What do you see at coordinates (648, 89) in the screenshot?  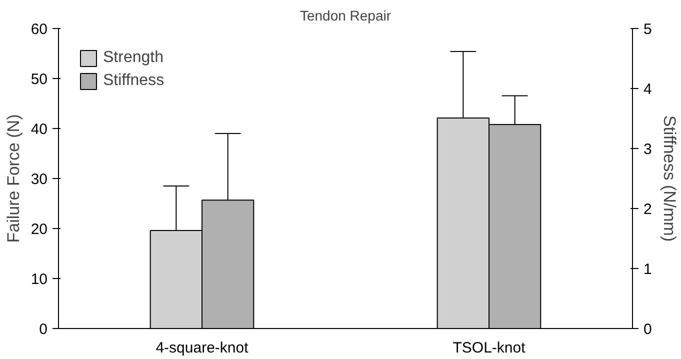 I see `y2-tick-label: 4` at bounding box center [648, 89].